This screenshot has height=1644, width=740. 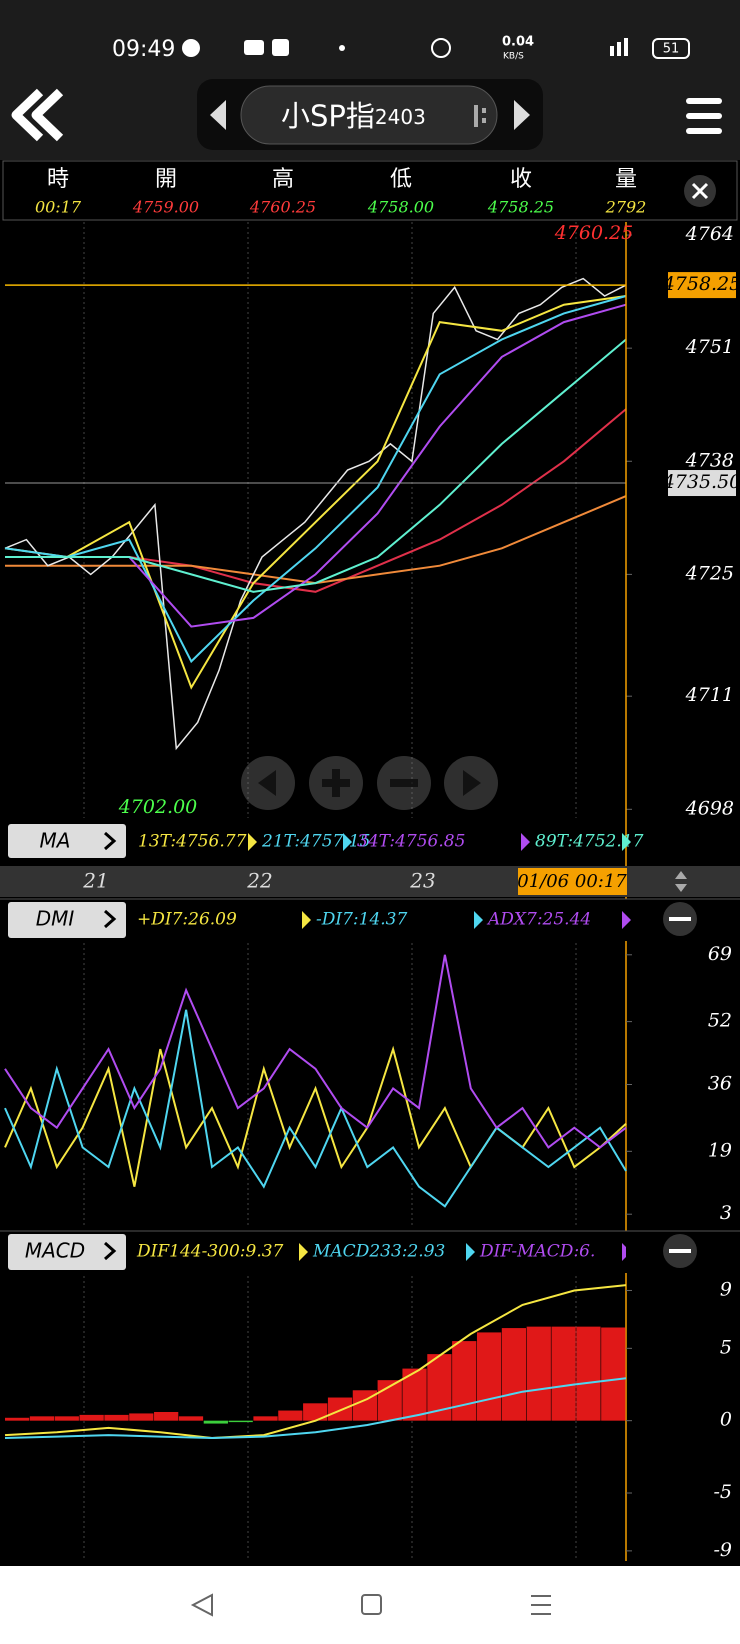 What do you see at coordinates (594, 233) in the screenshot?
I see `high-label: 4760.25` at bounding box center [594, 233].